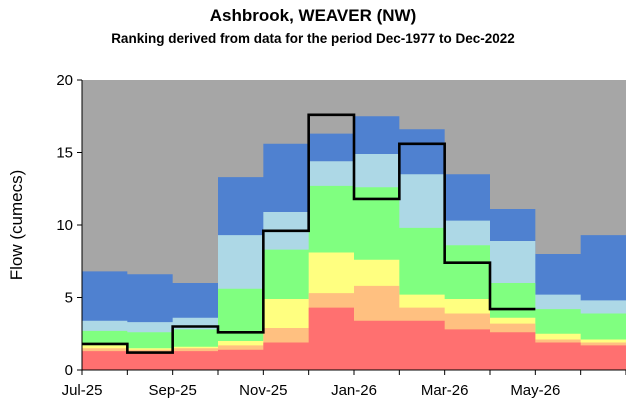  Describe the element at coordinates (16, 225) in the screenshot. I see `y-axis-title: Flow (cumecs)` at that location.